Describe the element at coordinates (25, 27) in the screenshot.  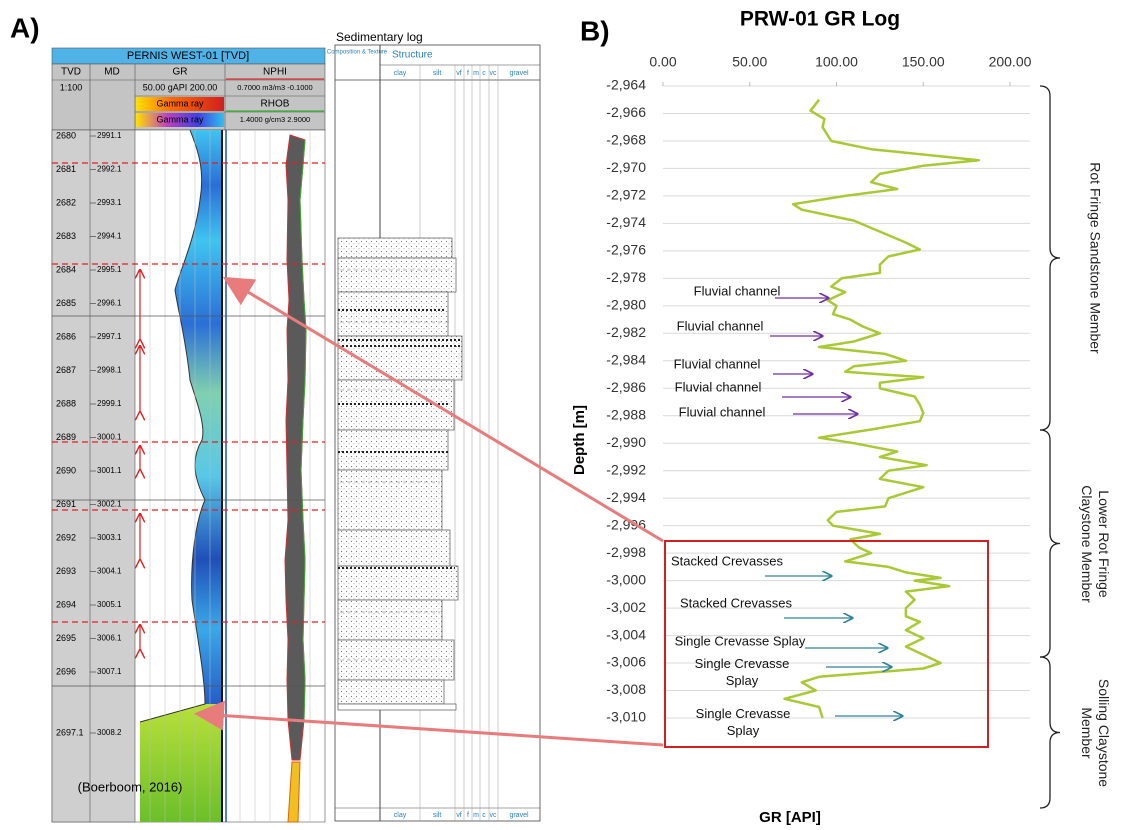
I see `panel-label: A)` at that location.